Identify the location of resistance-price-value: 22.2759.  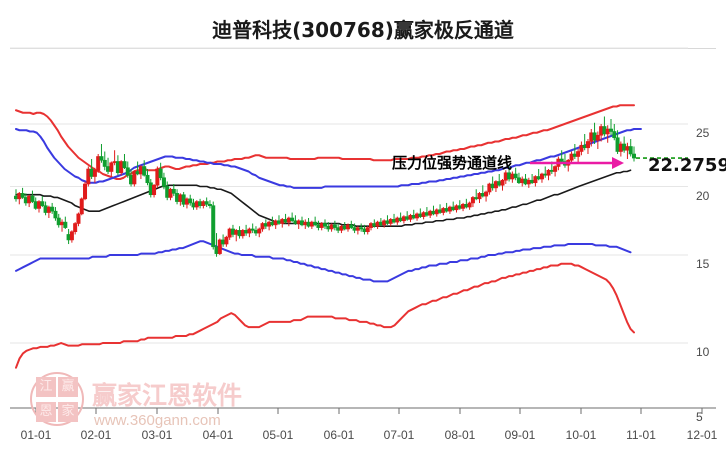
(687, 165).